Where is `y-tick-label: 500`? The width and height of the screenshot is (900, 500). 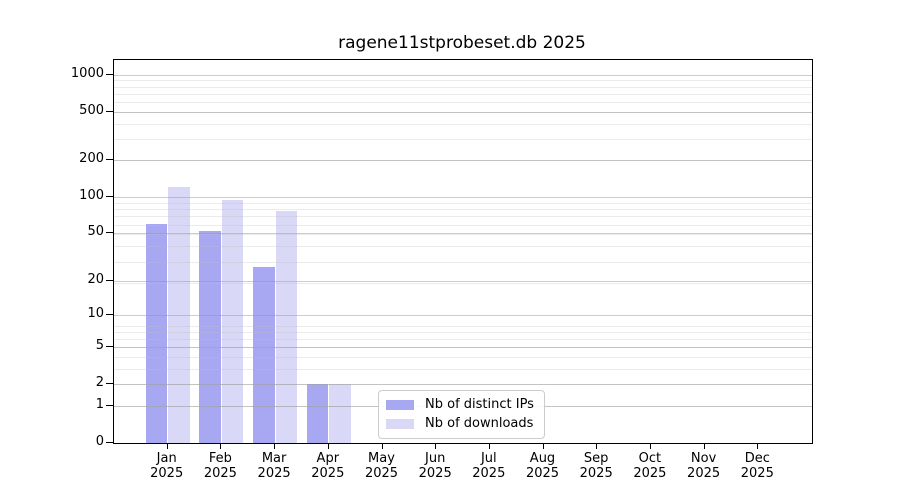
y-tick-label: 500 is located at coordinates (91, 110).